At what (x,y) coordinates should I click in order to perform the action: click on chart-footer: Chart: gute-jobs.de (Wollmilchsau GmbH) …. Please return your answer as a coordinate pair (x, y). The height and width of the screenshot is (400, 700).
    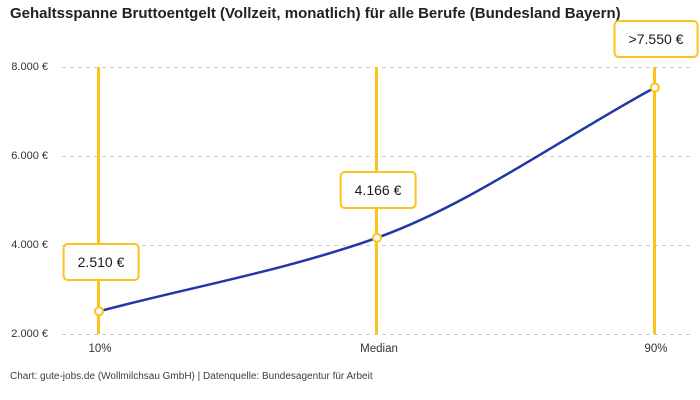
    Looking at the image, I should click on (191, 376).